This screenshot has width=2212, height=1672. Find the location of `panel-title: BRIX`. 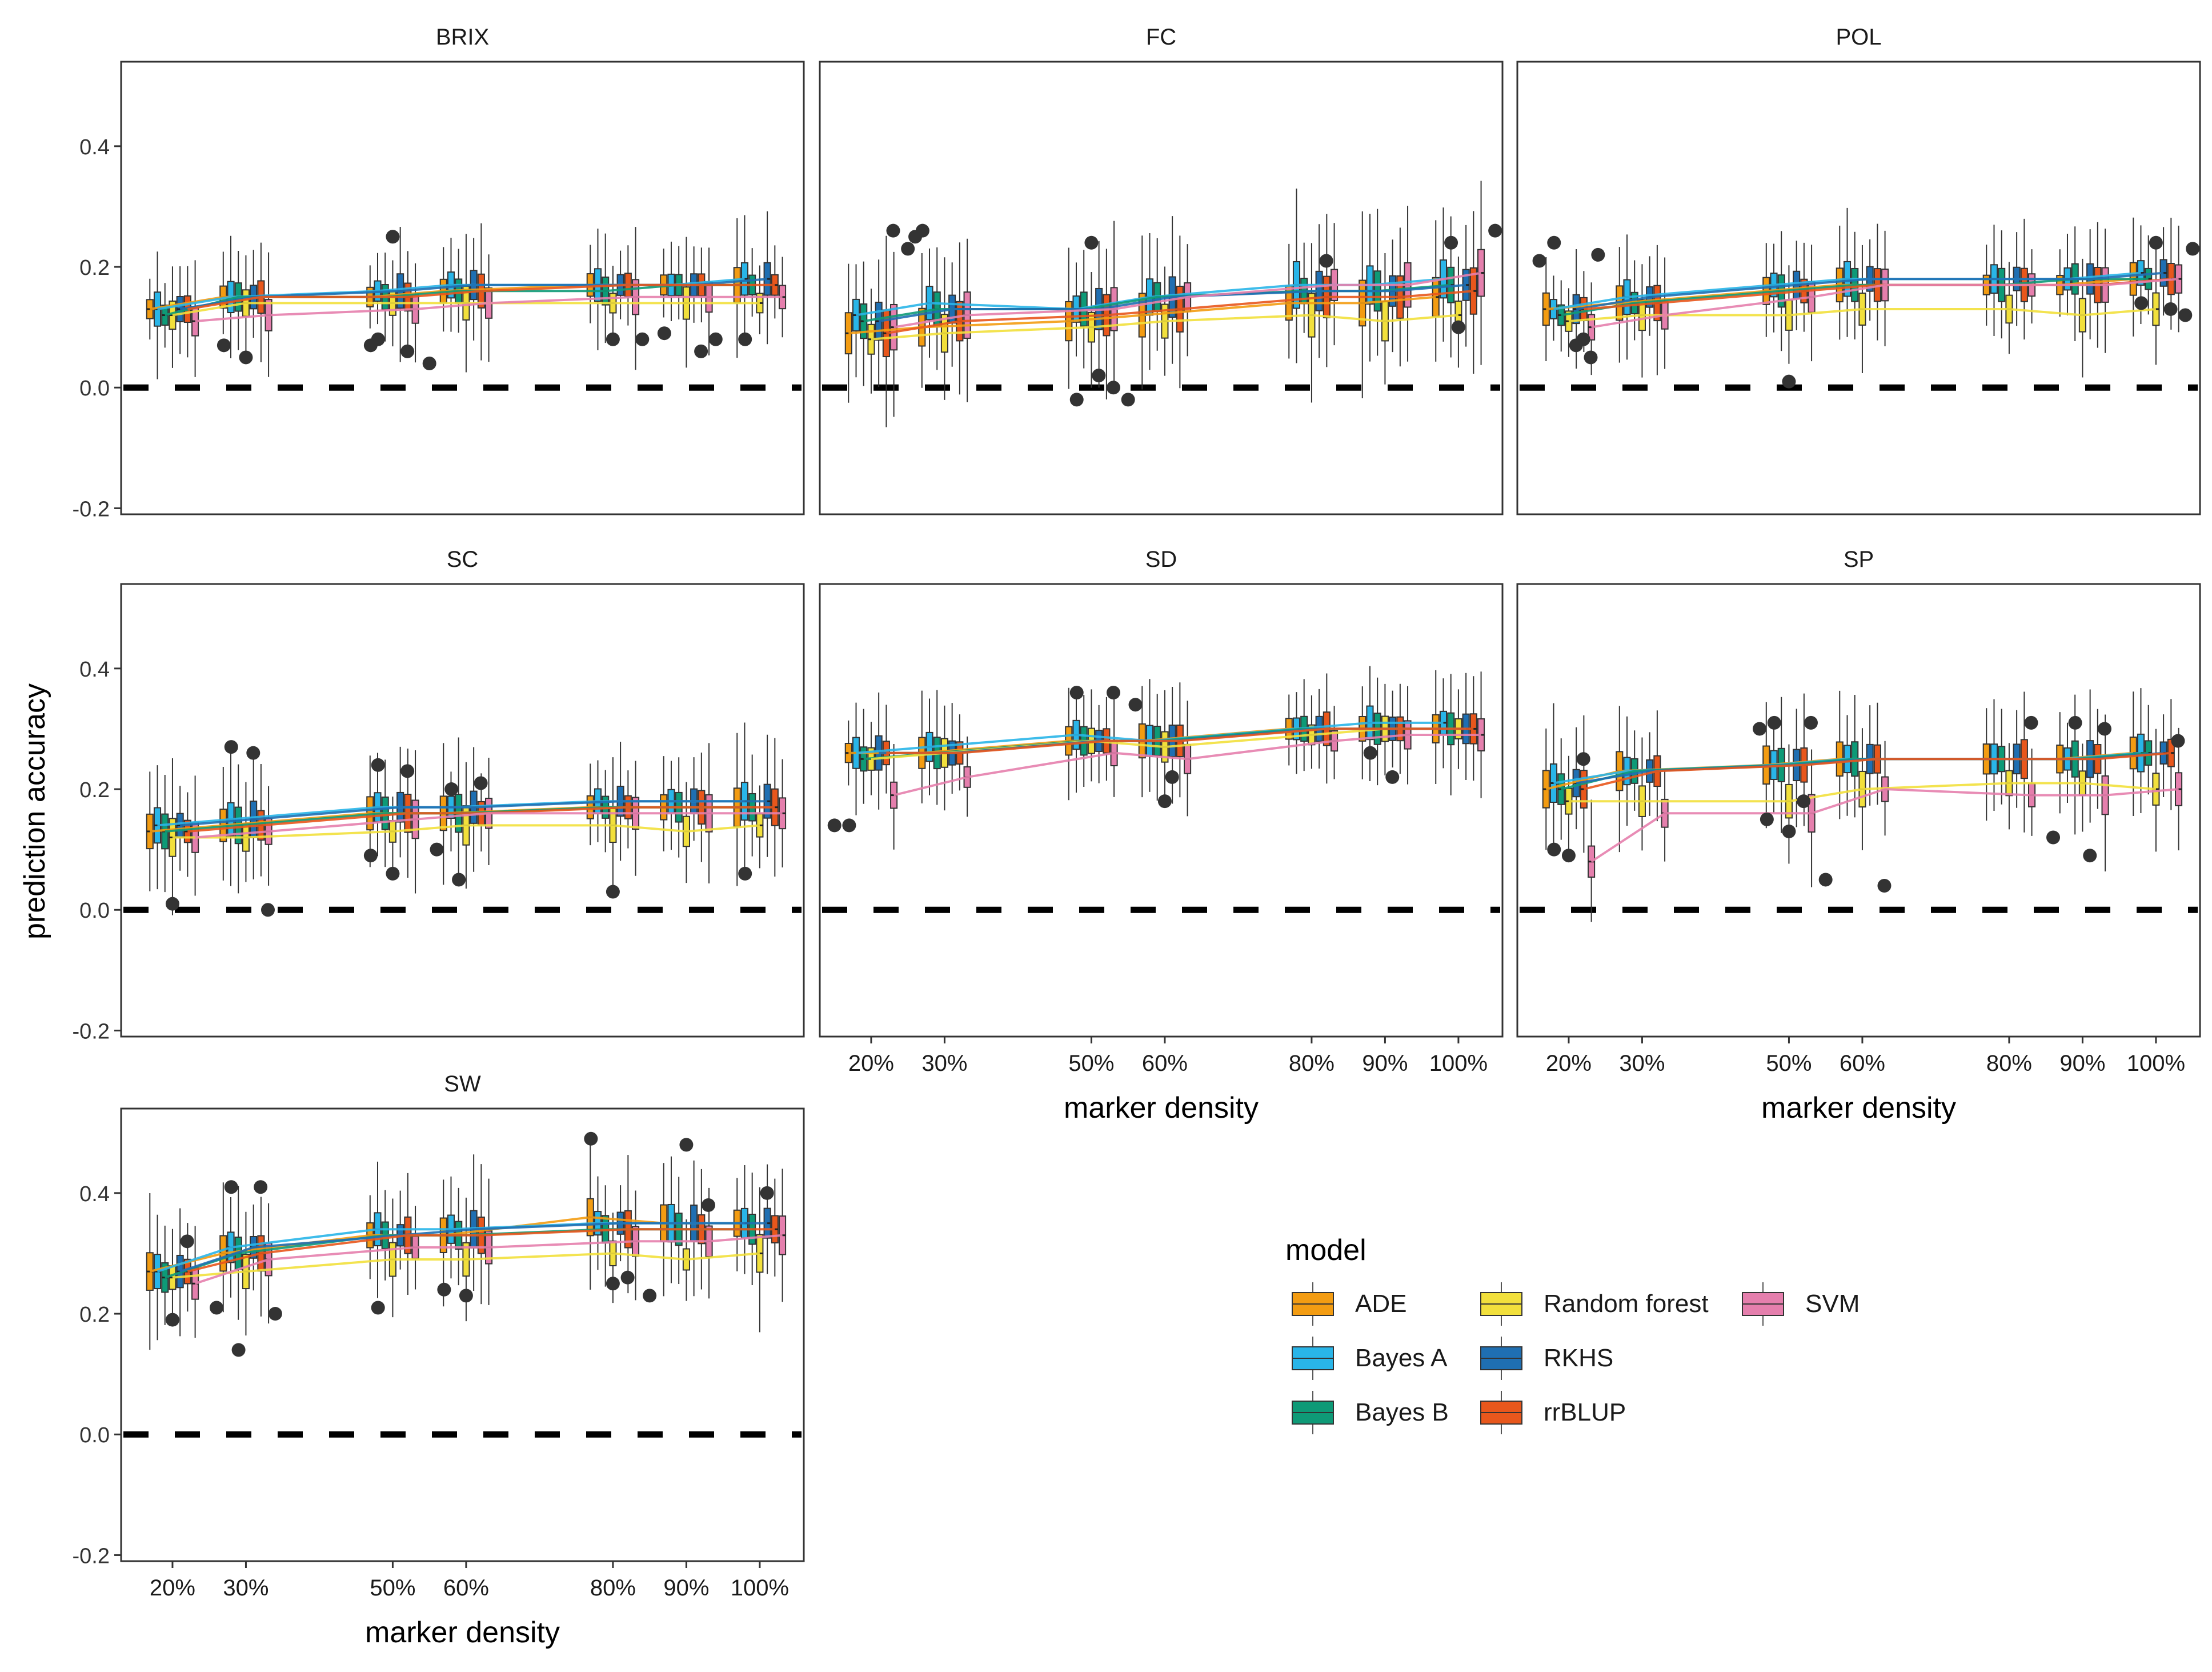

panel-title: BRIX is located at coordinates (462, 37).